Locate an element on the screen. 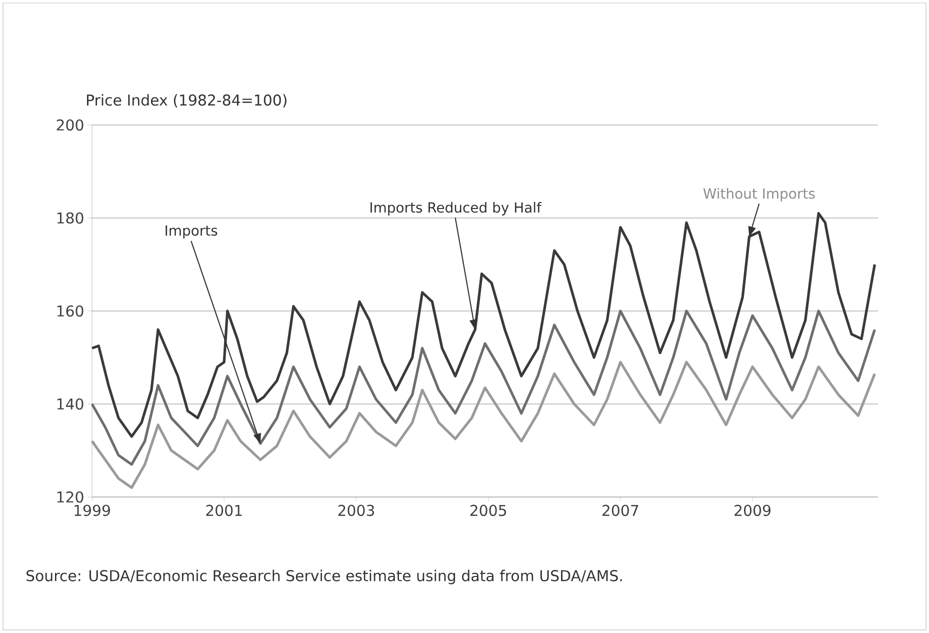  y-axis-title: Price Index (1982-84=100) is located at coordinates (186, 101).